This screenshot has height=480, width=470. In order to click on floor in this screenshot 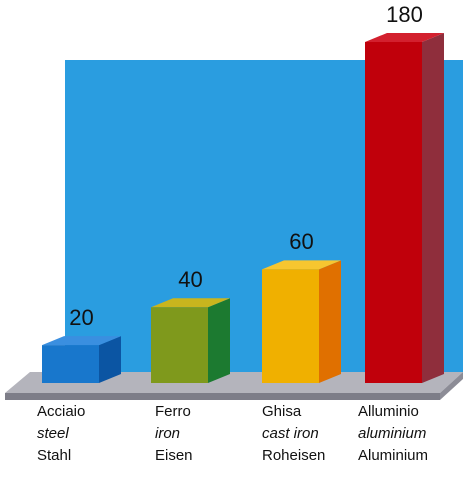, I will do `click(234, 382)`.